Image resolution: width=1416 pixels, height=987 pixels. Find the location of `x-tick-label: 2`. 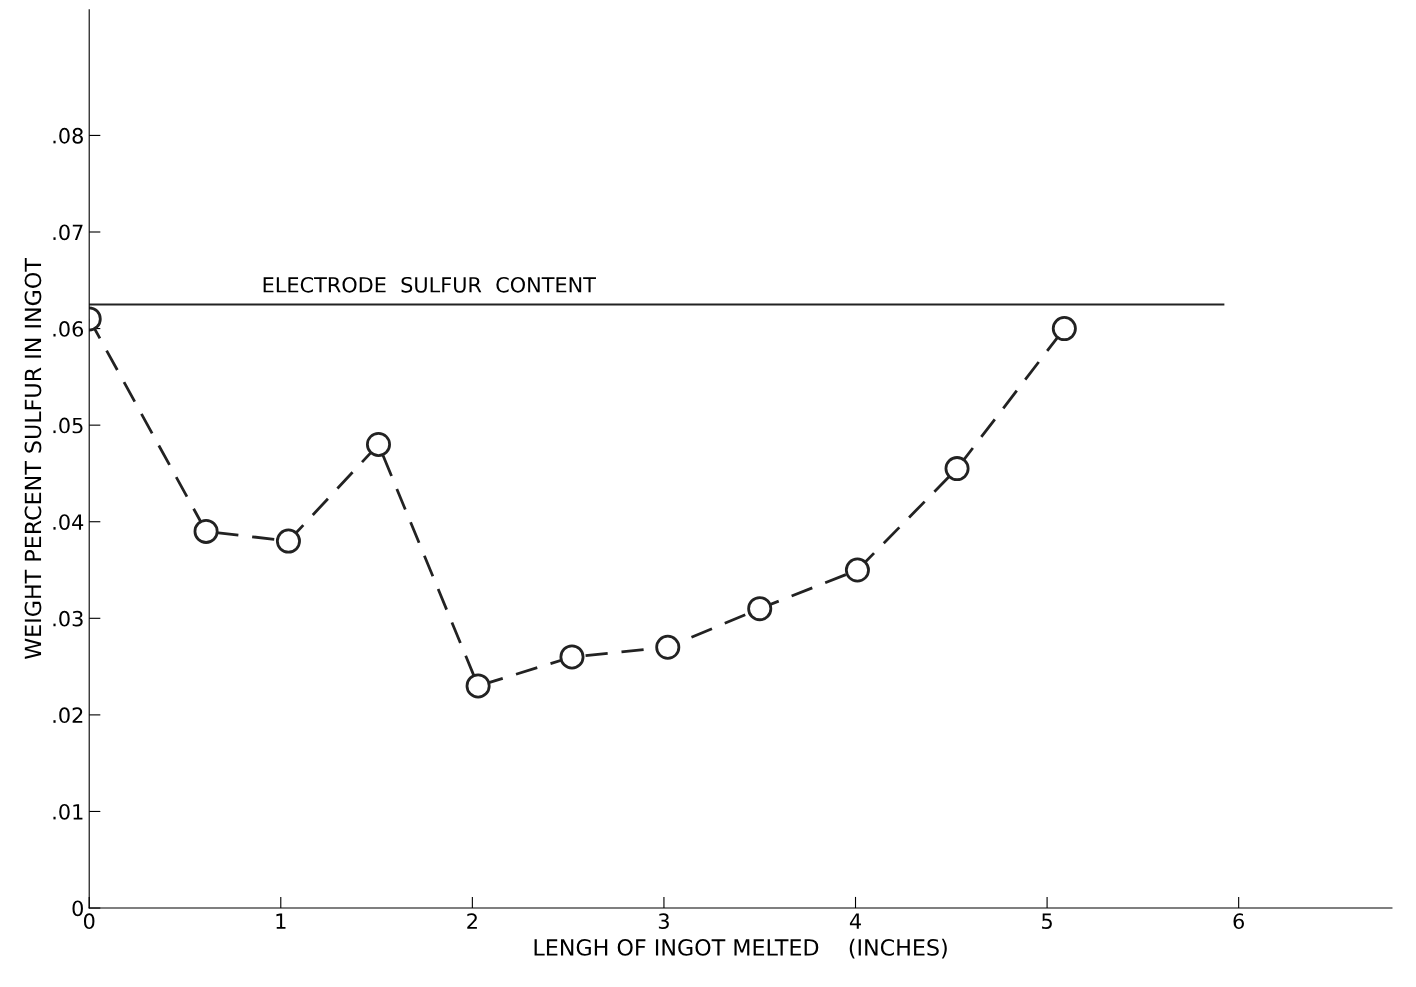

x-tick-label: 2 is located at coordinates (472, 921).